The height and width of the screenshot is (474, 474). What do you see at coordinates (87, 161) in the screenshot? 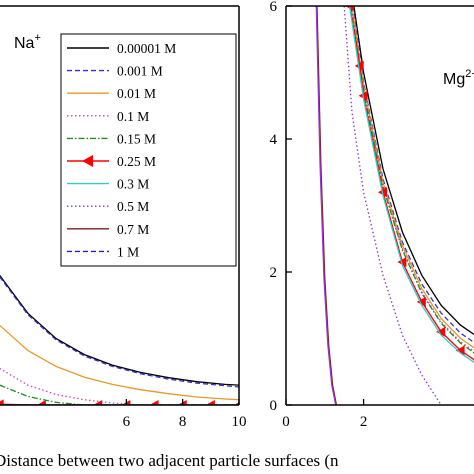
I see `legend-marker` at bounding box center [87, 161].